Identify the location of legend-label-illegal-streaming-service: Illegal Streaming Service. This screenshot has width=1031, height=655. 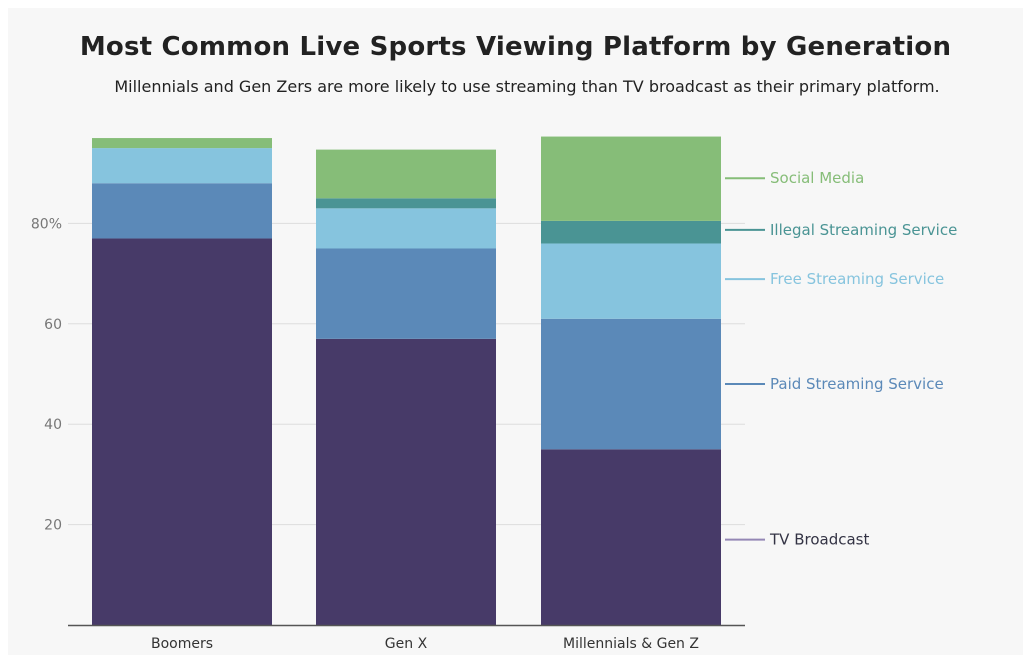
(863, 230).